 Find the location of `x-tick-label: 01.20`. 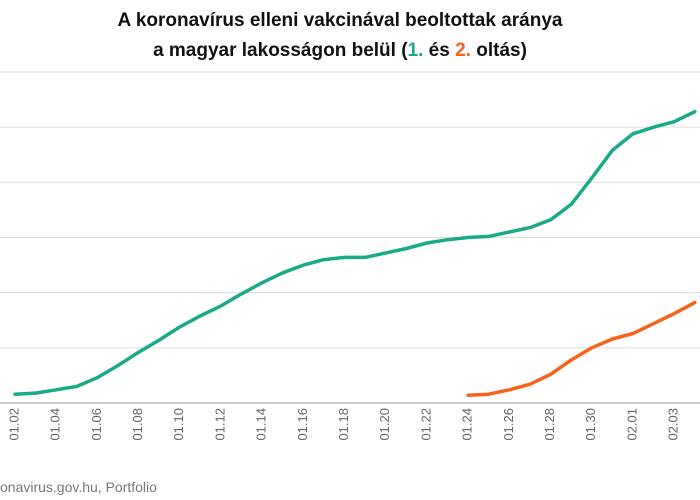

x-tick-label: 01.20 is located at coordinates (384, 424).